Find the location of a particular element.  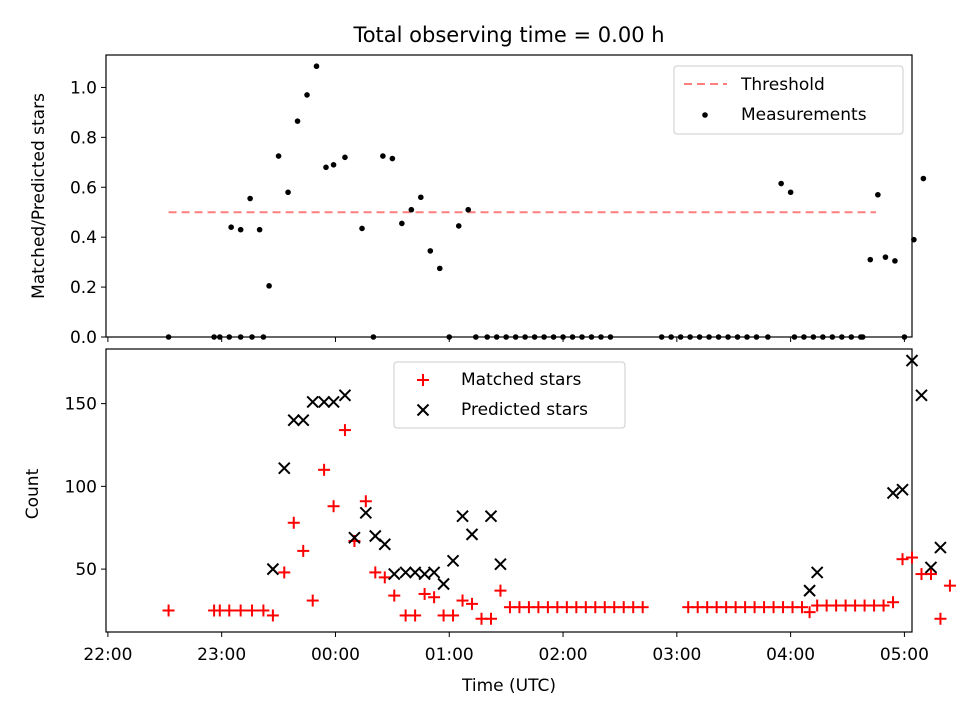

top-y-tick-label: 0.6 is located at coordinates (83, 188).